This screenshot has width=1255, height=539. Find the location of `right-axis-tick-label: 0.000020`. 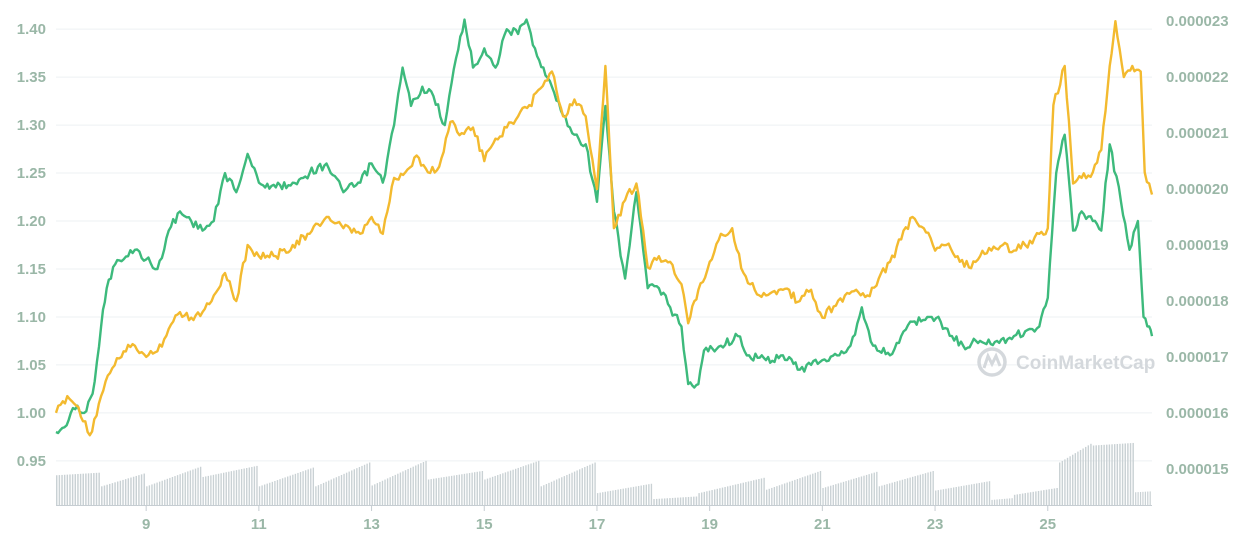

right-axis-tick-label: 0.000020 is located at coordinates (1197, 189).